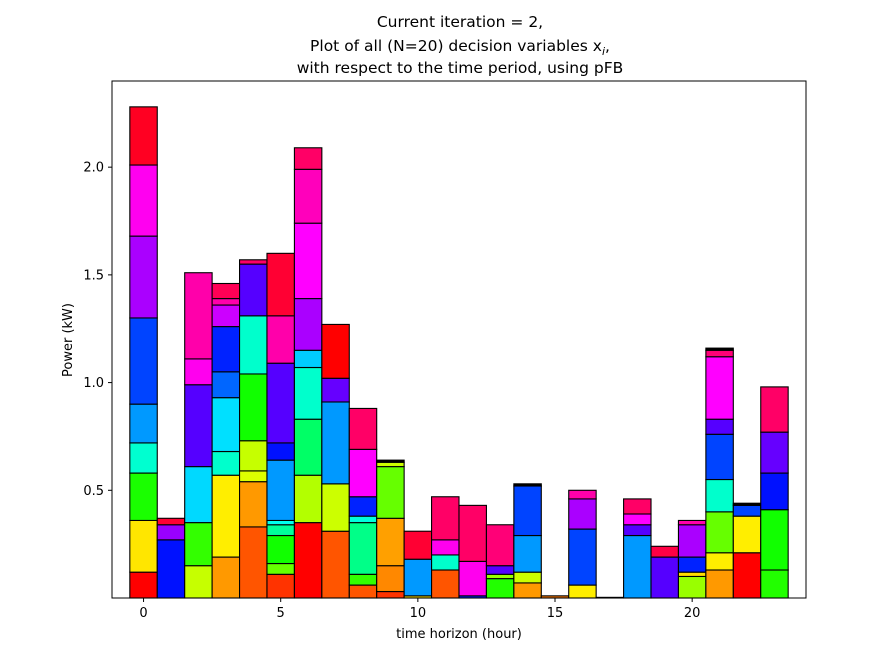  What do you see at coordinates (460, 22) in the screenshot?
I see `title-line-1: Current iteration = 2,` at bounding box center [460, 22].